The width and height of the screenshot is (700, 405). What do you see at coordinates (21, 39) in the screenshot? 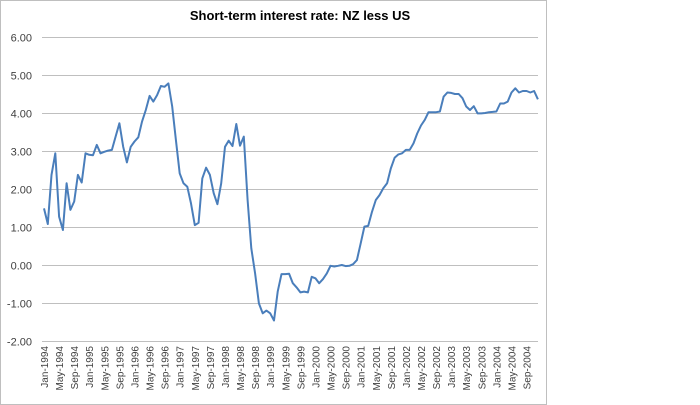
I see `y-tick-label: 6.00` at bounding box center [21, 39].